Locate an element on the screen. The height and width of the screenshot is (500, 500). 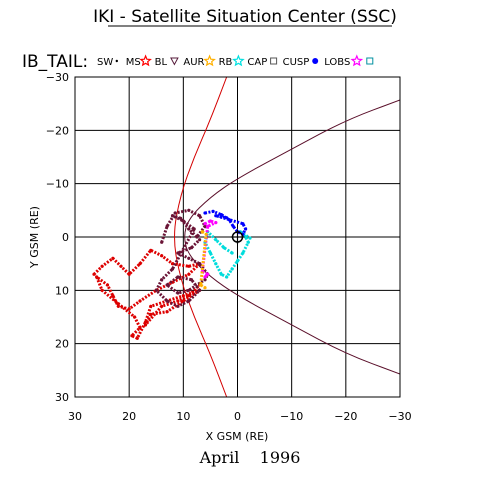
legend-label: AUR is located at coordinates (193, 62).